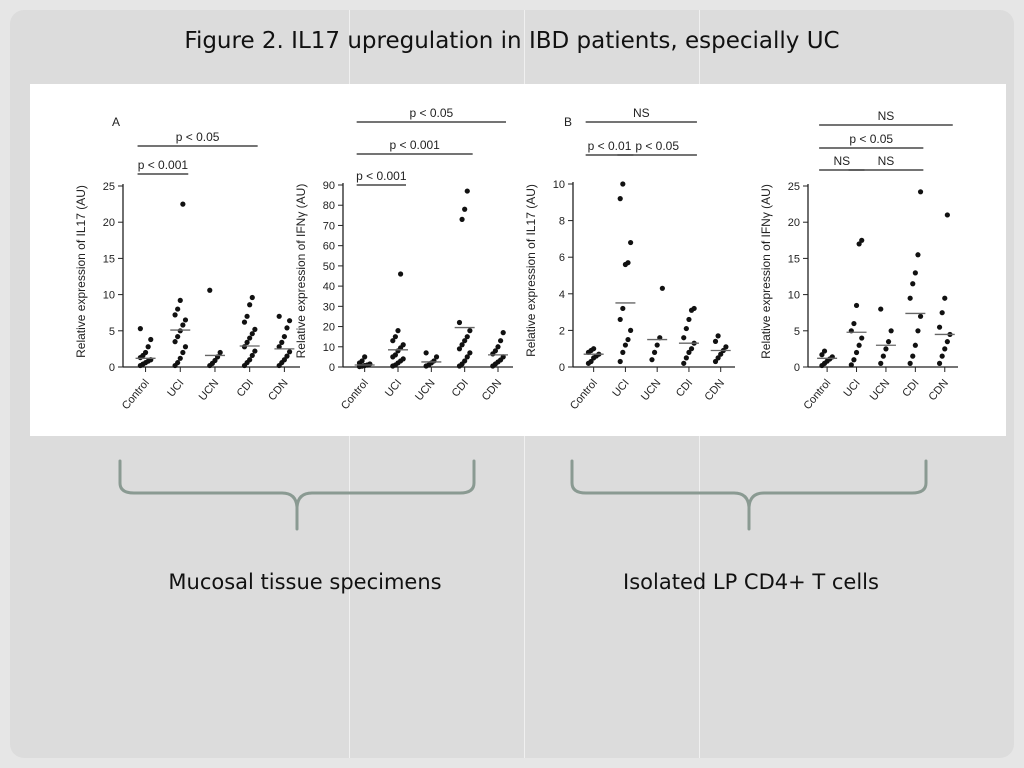 The height and width of the screenshot is (768, 1024). Describe the element at coordinates (109, 259) in the screenshot. I see `y-tick-label: 15` at that location.